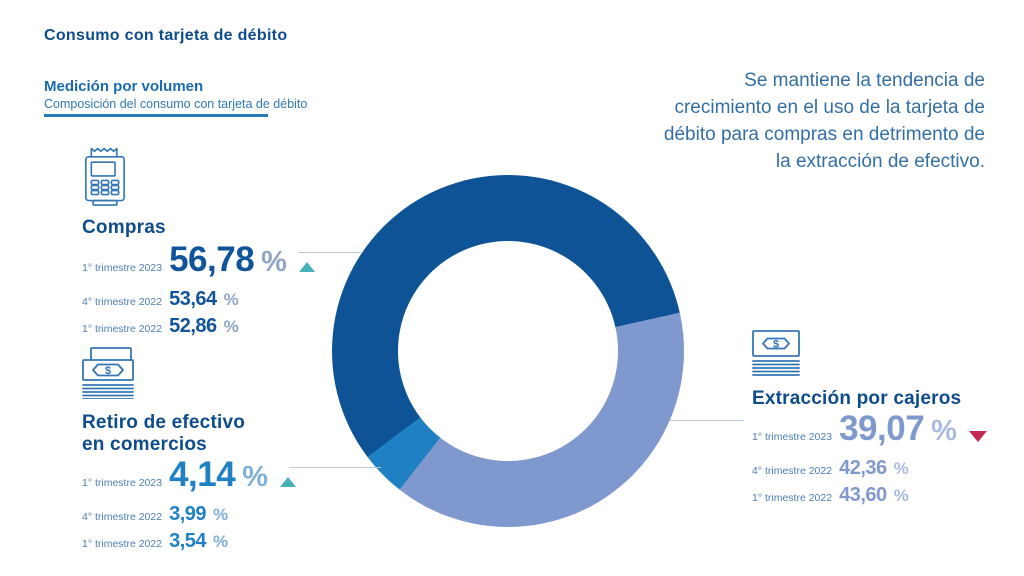 This screenshot has height=576, width=1024. I want to click on stat-row: 1° trimestre 2022 43,60%, so click(872, 497).